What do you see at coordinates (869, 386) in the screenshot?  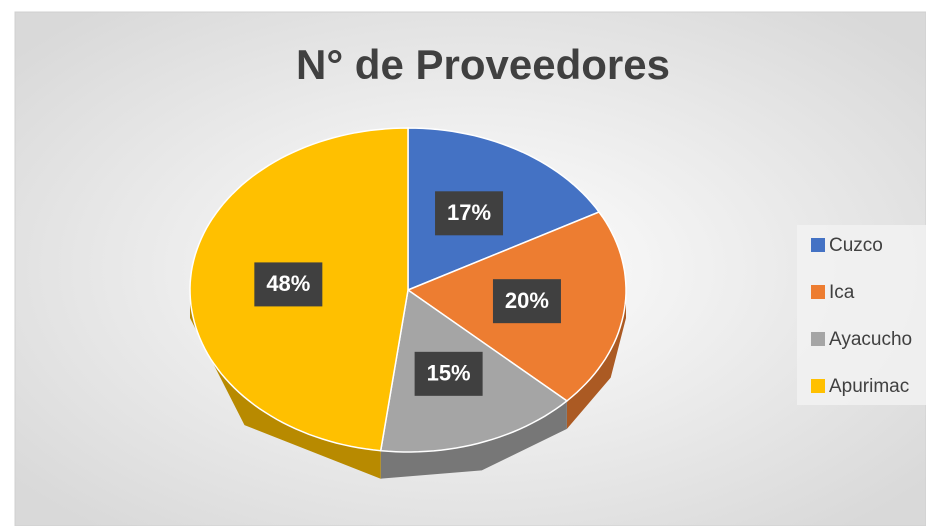 I see `legend-label: Apurimac` at bounding box center [869, 386].